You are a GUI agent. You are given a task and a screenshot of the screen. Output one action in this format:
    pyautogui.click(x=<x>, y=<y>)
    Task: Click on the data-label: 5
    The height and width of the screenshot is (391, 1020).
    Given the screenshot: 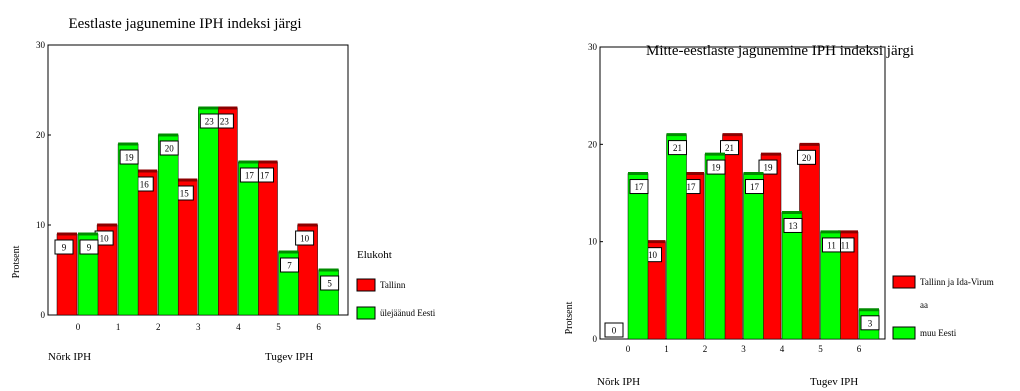 What is the action you would take?
    pyautogui.click(x=329, y=284)
    